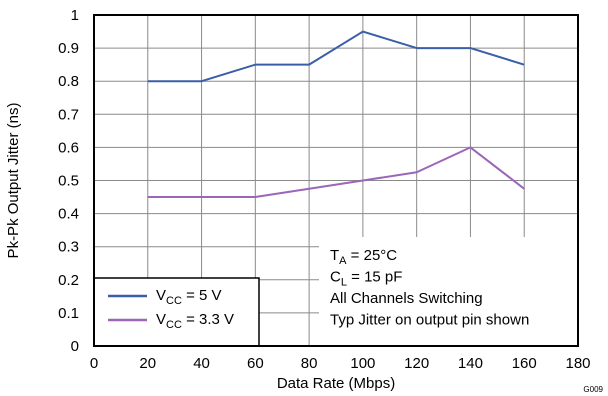 The width and height of the screenshot is (608, 396). I want to click on y-tick-label: 0.4, so click(68, 214).